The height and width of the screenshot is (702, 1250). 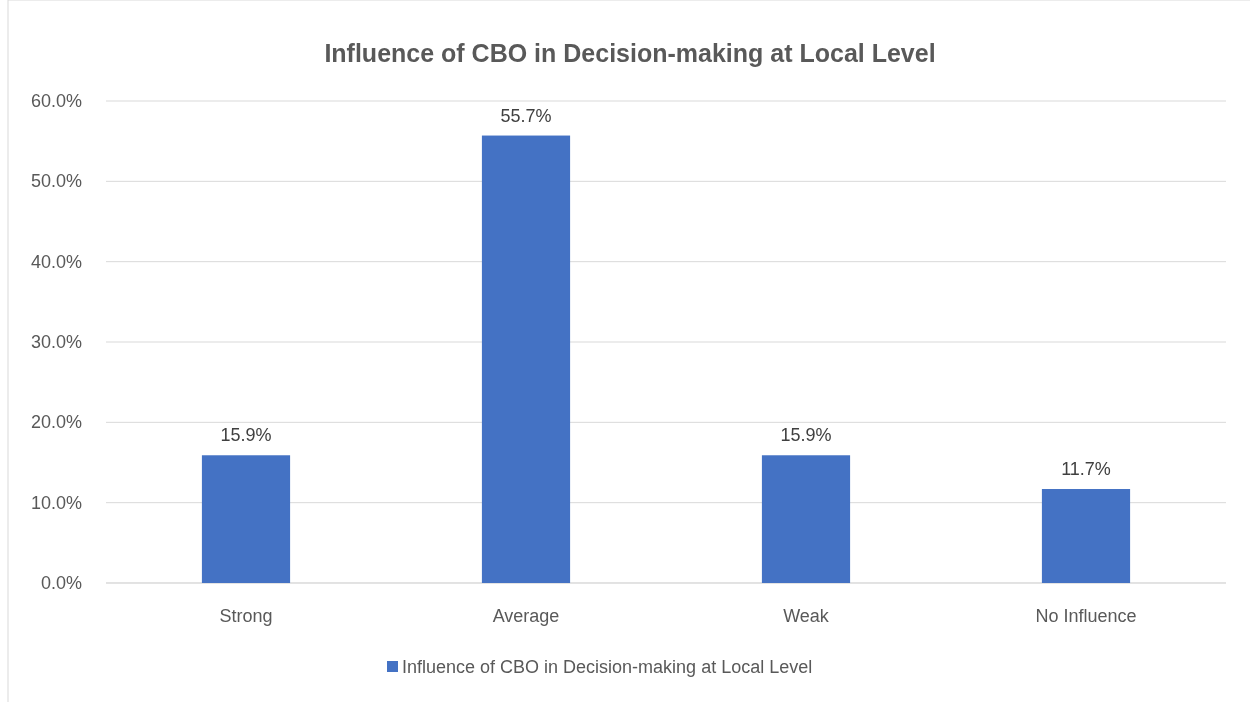 What do you see at coordinates (607, 667) in the screenshot?
I see `legend-label: Influence of CBO in Decision-making at Local Level` at bounding box center [607, 667].